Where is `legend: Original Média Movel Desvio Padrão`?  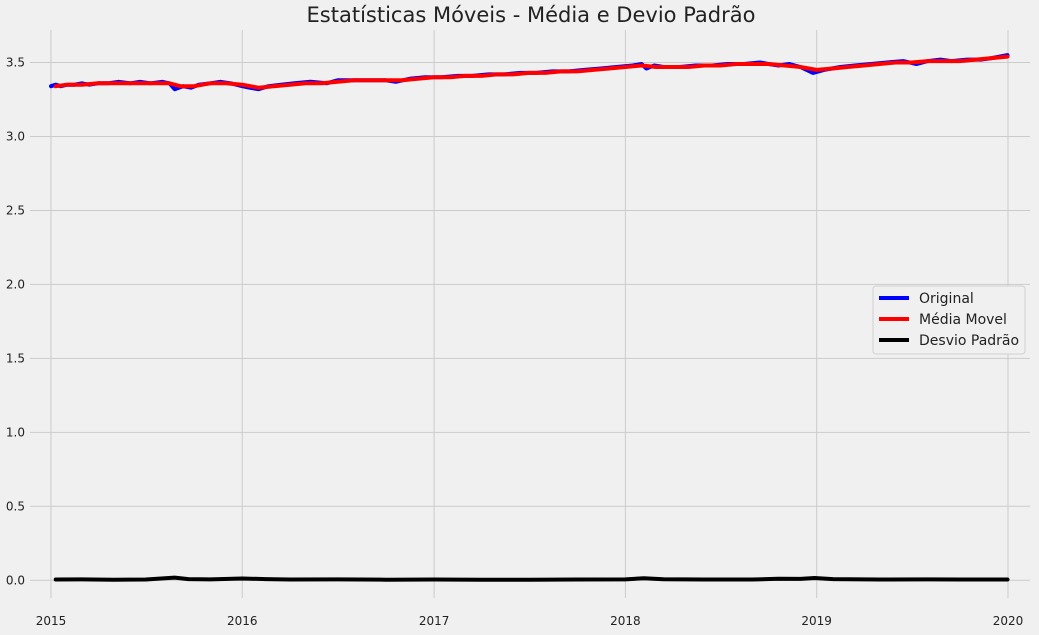
legend: Original Média Movel Desvio Padrão is located at coordinates (949, 320).